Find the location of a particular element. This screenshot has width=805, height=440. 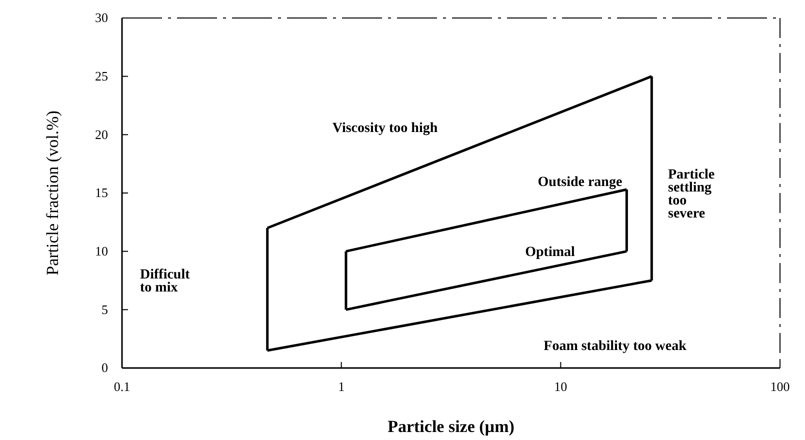

x-tick-label: 10 is located at coordinates (561, 386).